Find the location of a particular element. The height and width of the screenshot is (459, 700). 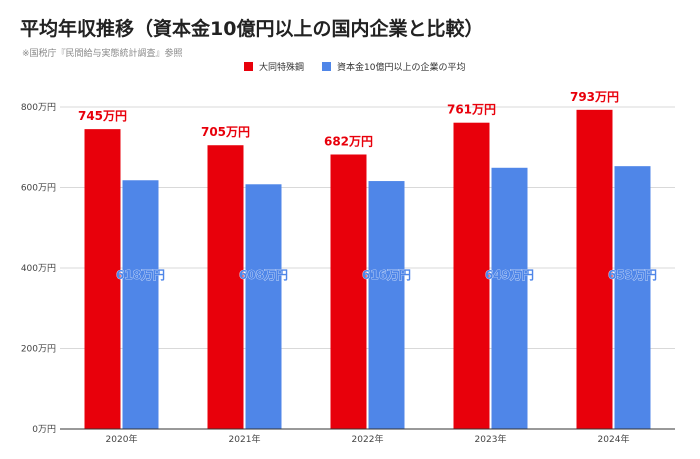

x-tick-label: 2023年 is located at coordinates (491, 439).